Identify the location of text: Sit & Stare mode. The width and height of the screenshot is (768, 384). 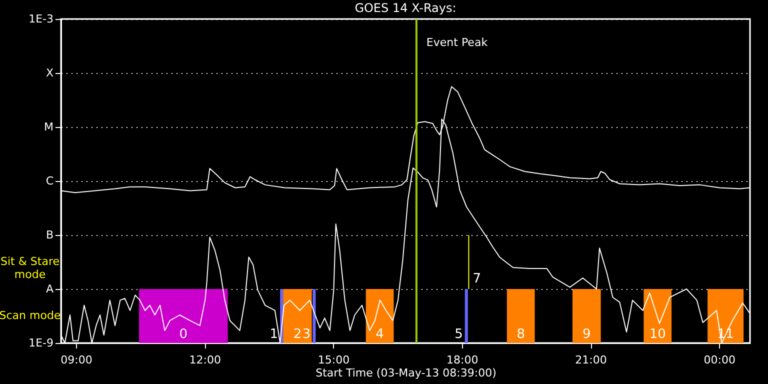
(30, 268).